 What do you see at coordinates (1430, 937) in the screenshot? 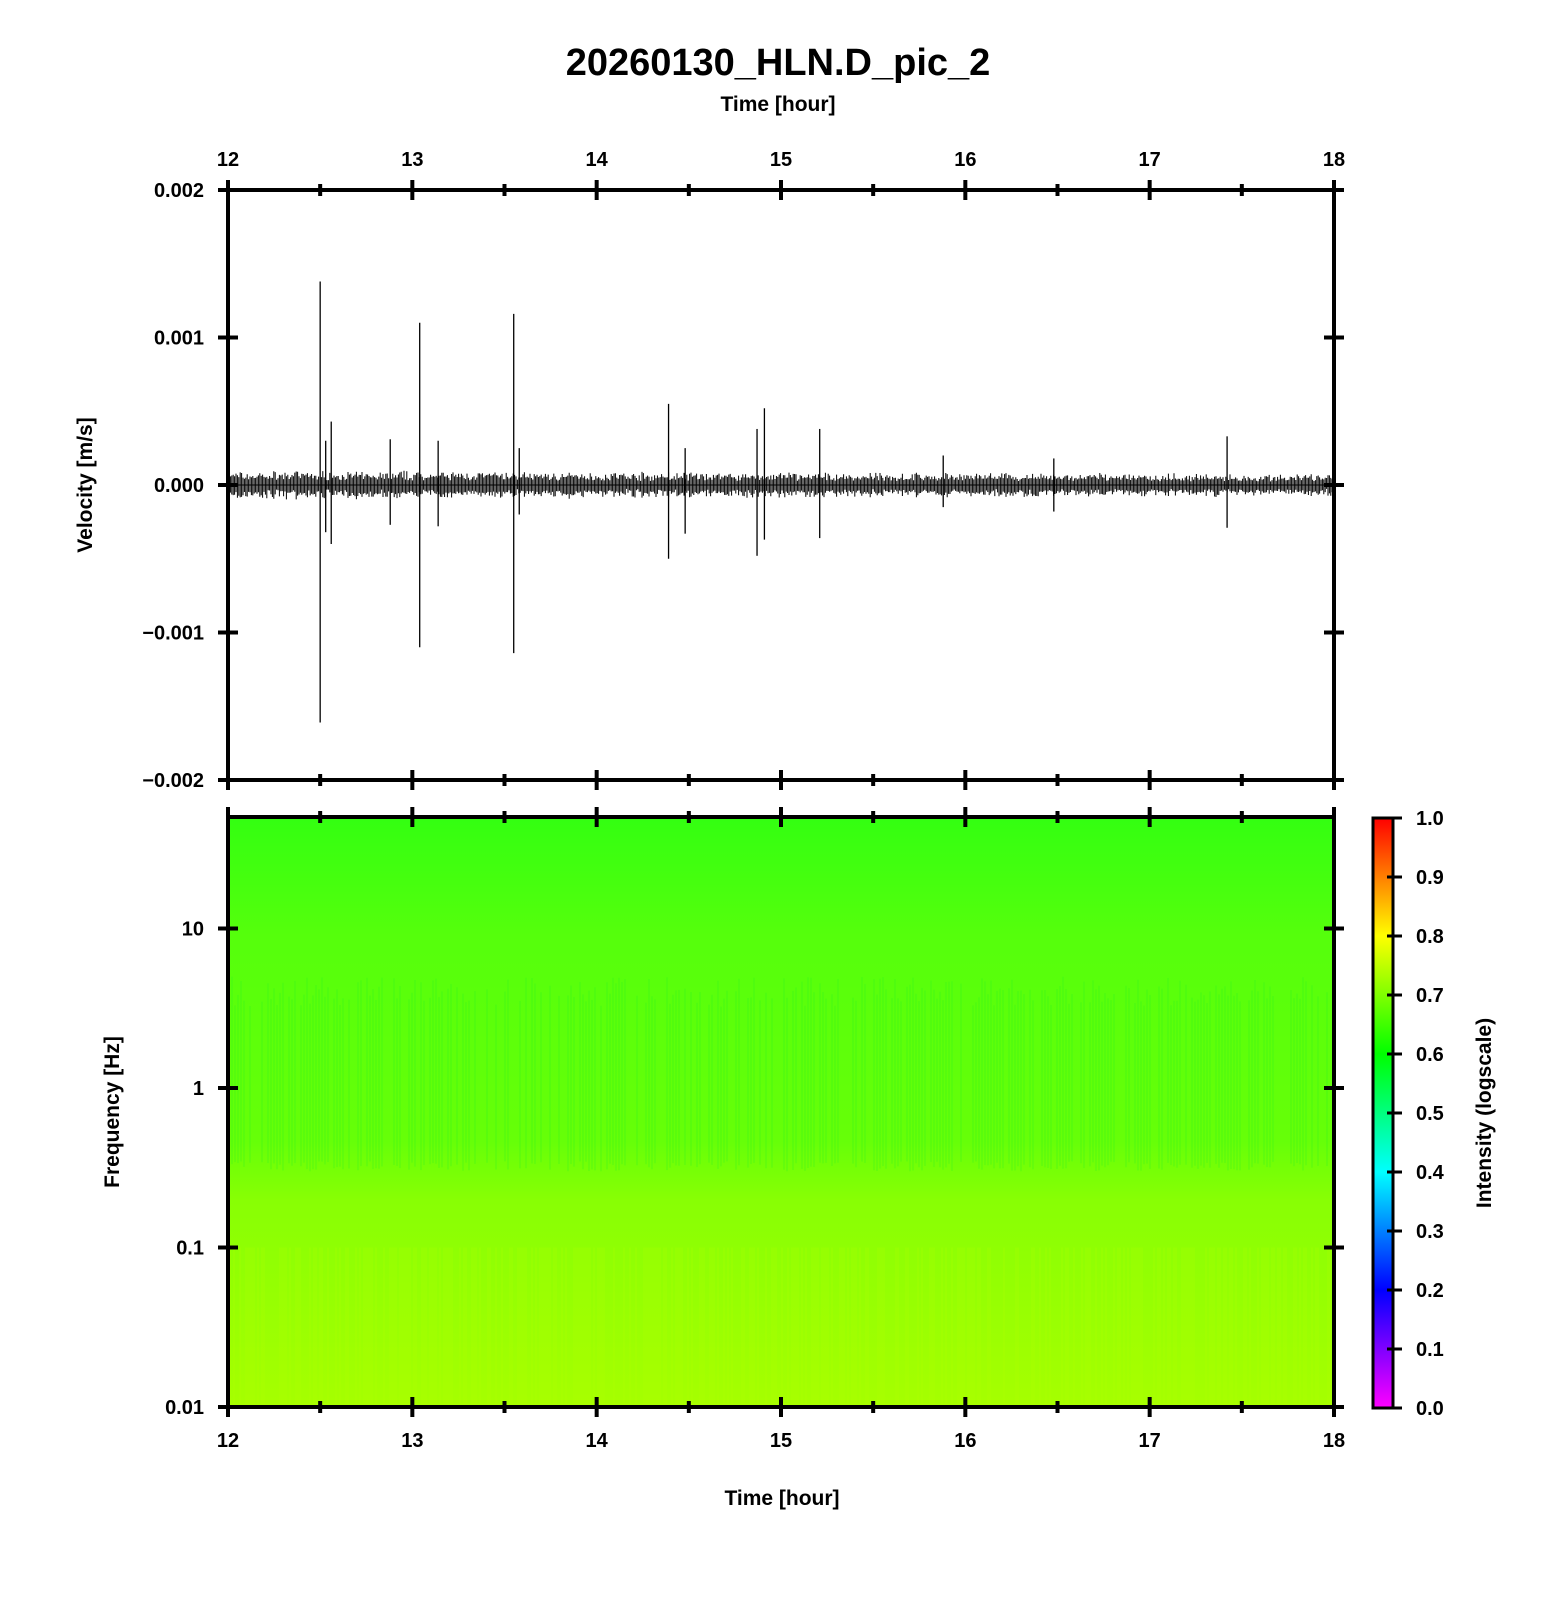
I see `colorbar-tick-label: 0.8` at bounding box center [1430, 937].